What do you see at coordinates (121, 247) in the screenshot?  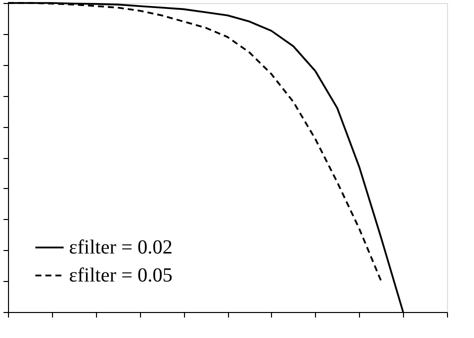 I see `legend-label: εfilter = 0.02` at bounding box center [121, 247].